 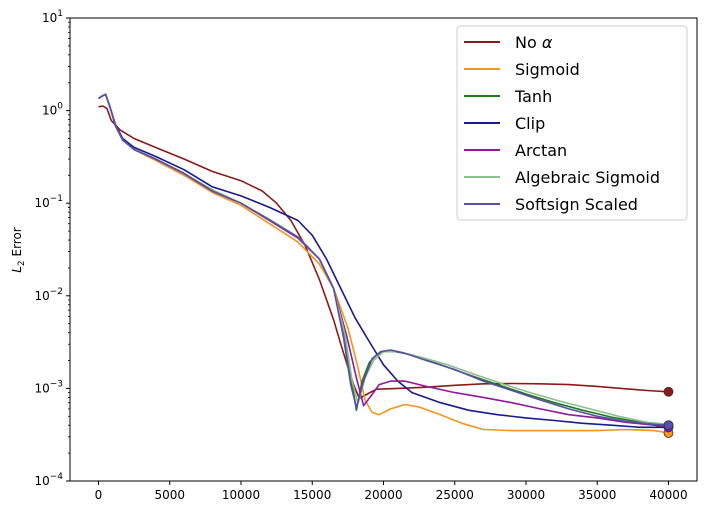 What do you see at coordinates (312, 495) in the screenshot?
I see `x-tick-label: 15000` at bounding box center [312, 495].